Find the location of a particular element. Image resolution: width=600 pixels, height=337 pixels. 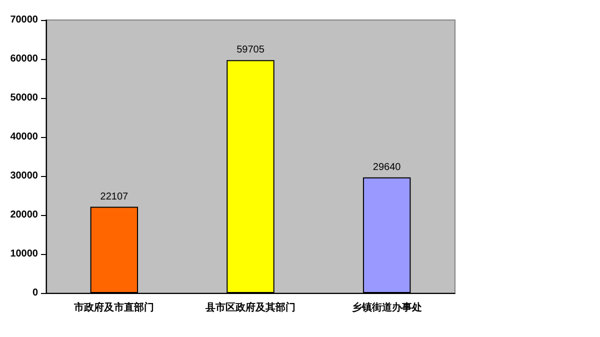

data-label: 22107 is located at coordinates (114, 196).